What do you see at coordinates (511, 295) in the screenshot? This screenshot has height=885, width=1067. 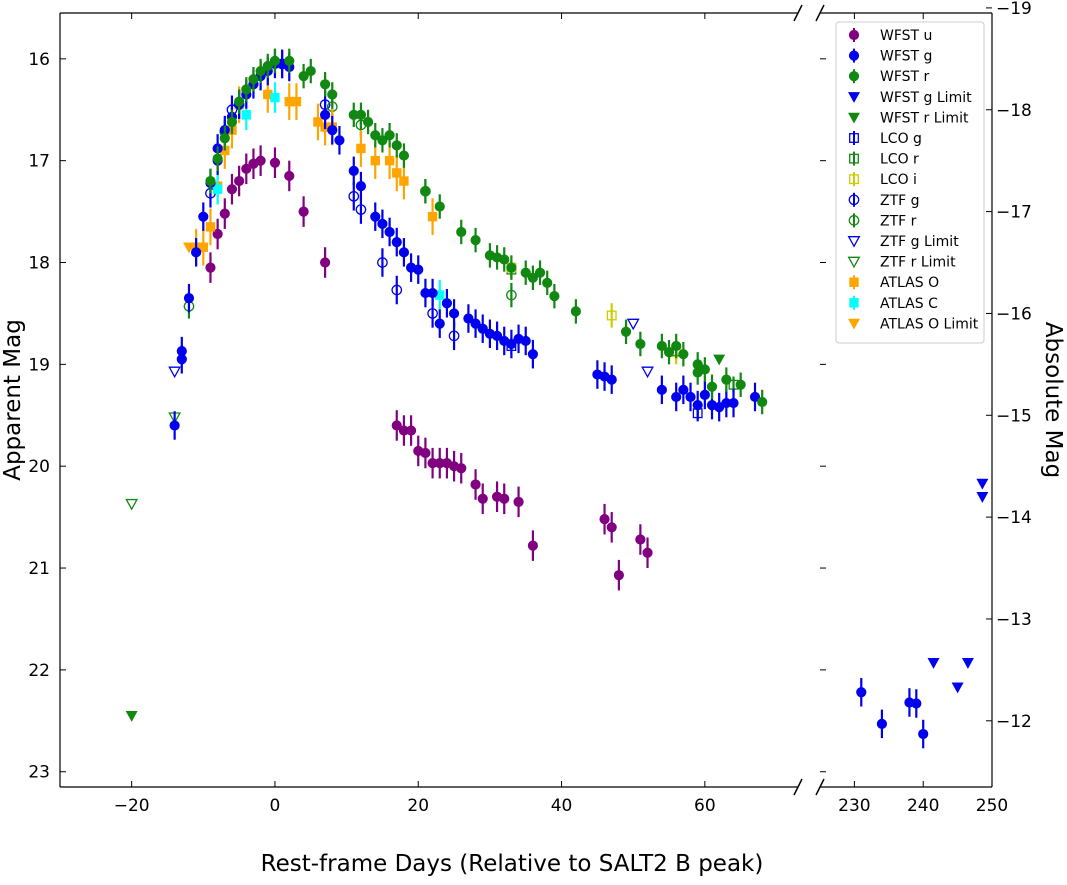 I see `ztf_r-point` at bounding box center [511, 295].